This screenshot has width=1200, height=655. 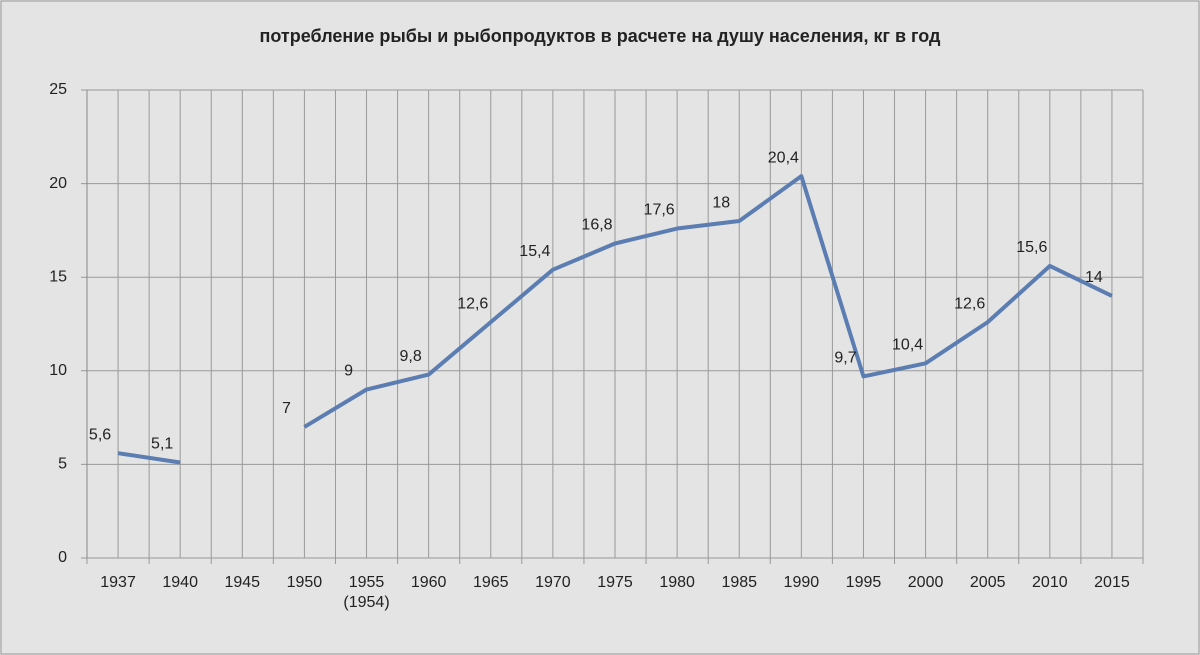 I want to click on y-tick-label: 0, so click(x=62, y=557).